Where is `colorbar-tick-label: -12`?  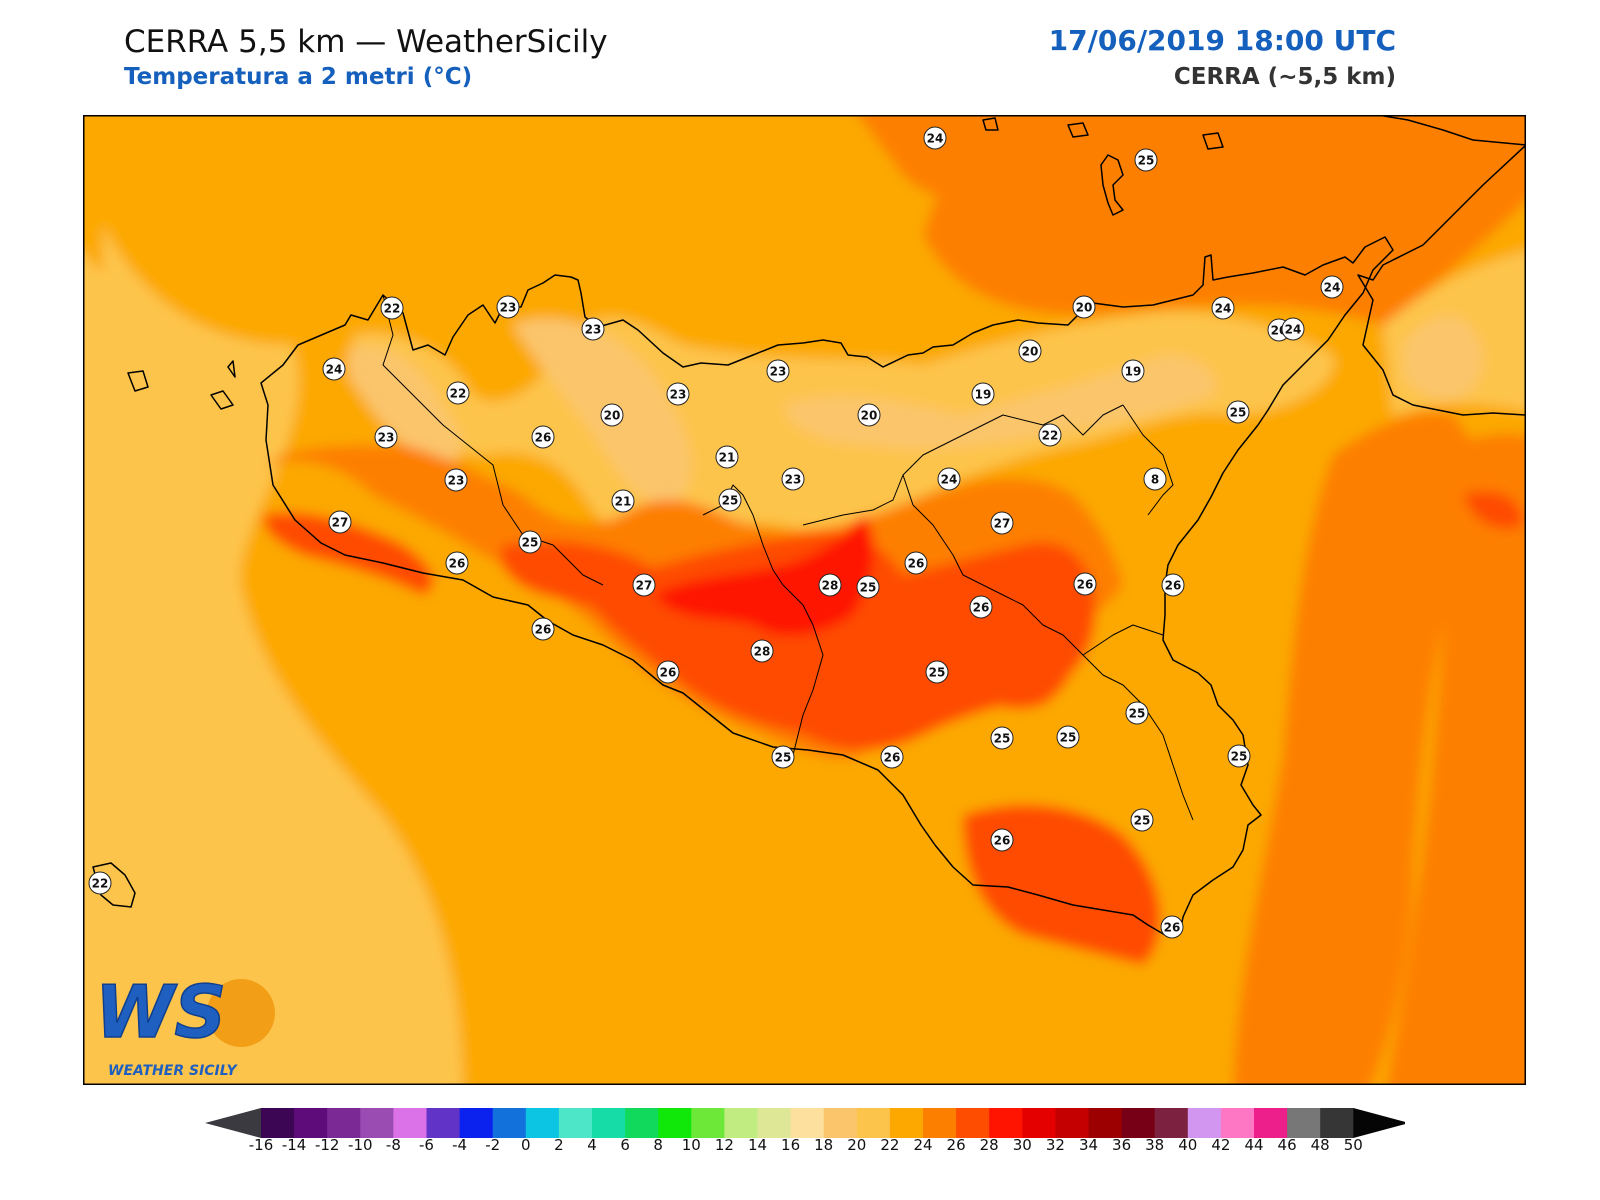 colorbar-tick-label: -12 is located at coordinates (327, 1145).